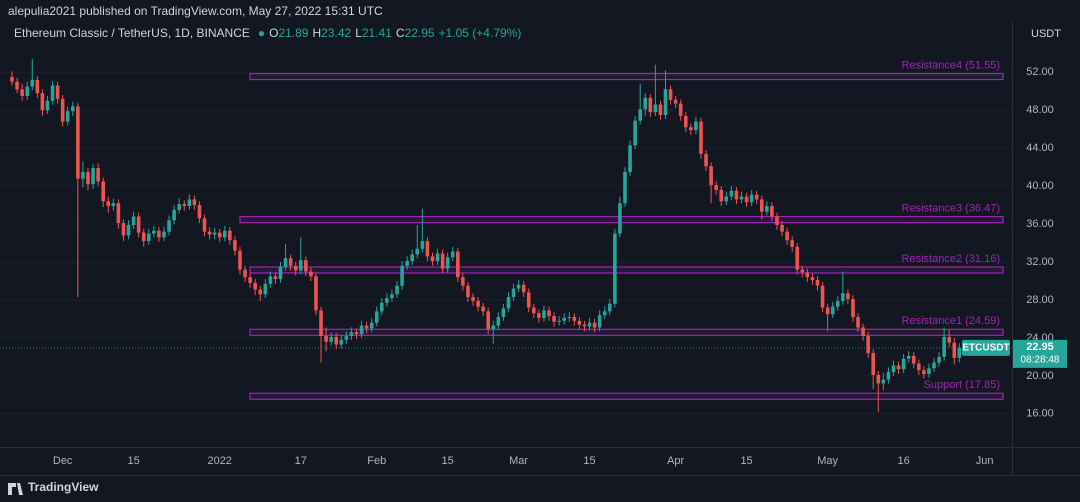 The height and width of the screenshot is (502, 1080). I want to click on last-price: 22.95, so click(1040, 347).